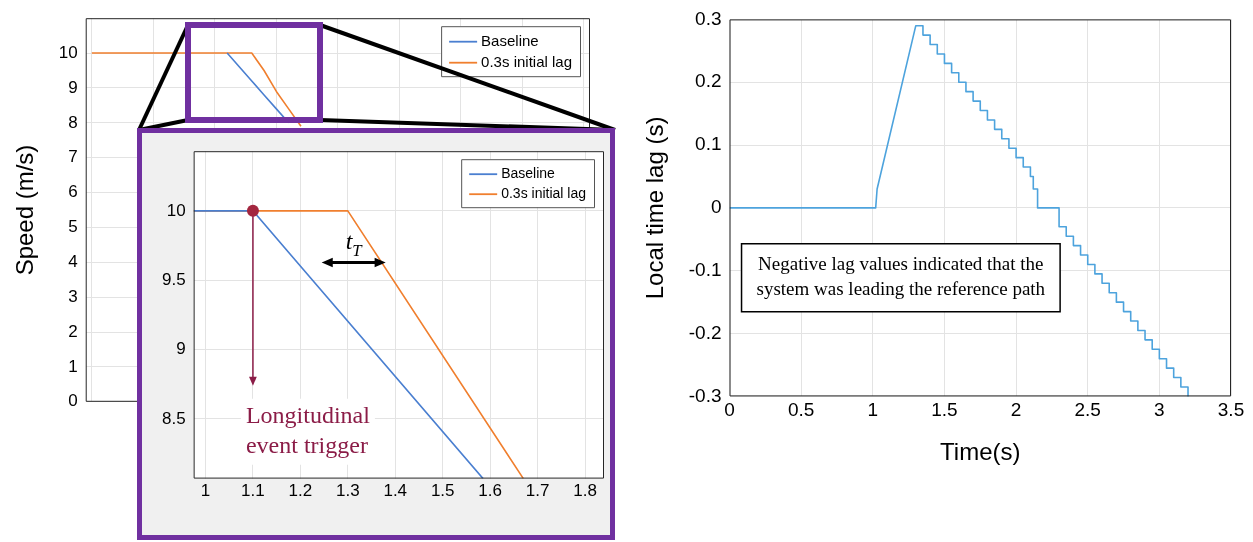  What do you see at coordinates (655, 208) in the screenshot?
I see `y-axis-title: Local time lag (s)` at bounding box center [655, 208].